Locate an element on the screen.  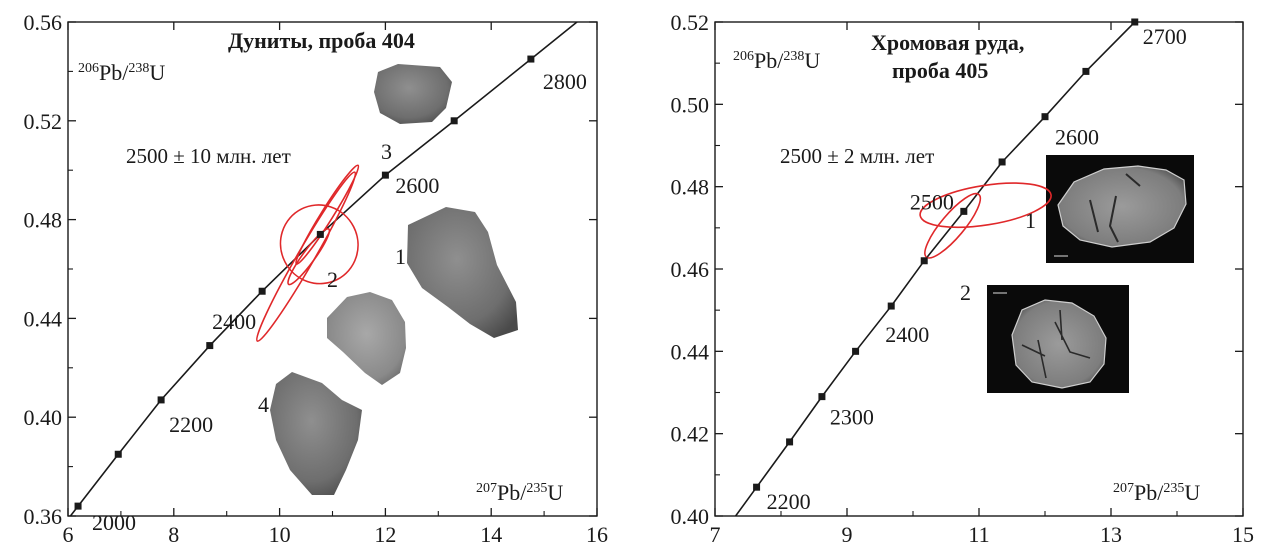
chart-title-line2: проба 405 is located at coordinates (940, 70).